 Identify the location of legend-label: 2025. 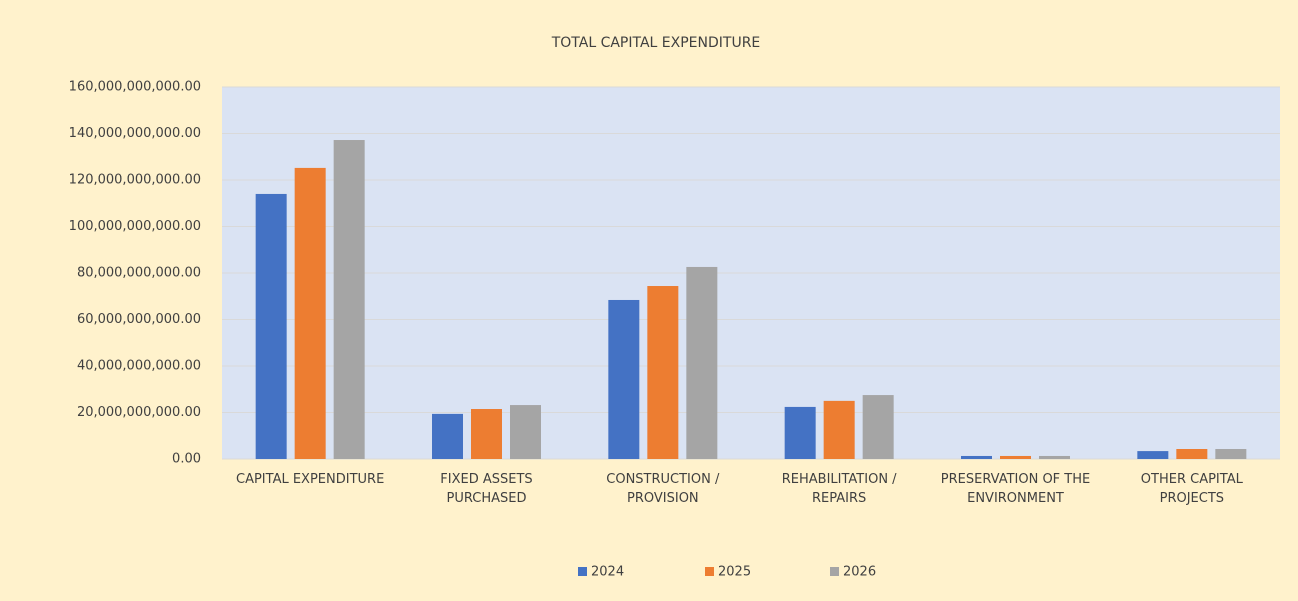
(734, 572).